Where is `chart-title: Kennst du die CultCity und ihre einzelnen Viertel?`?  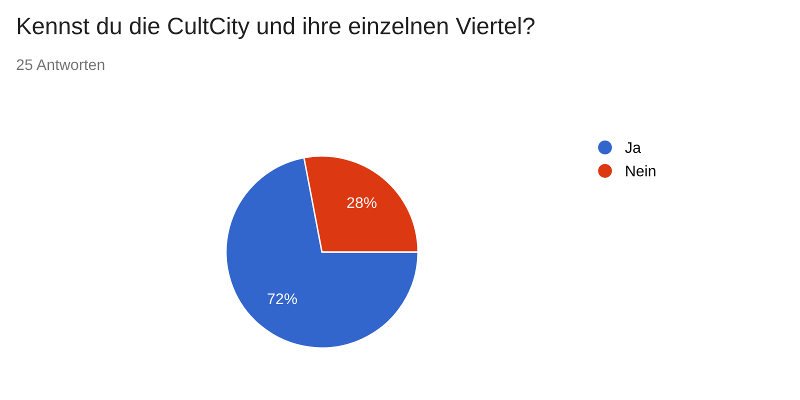 chart-title: Kennst du die CultCity und ihre einzelnen Viertel? is located at coordinates (276, 28).